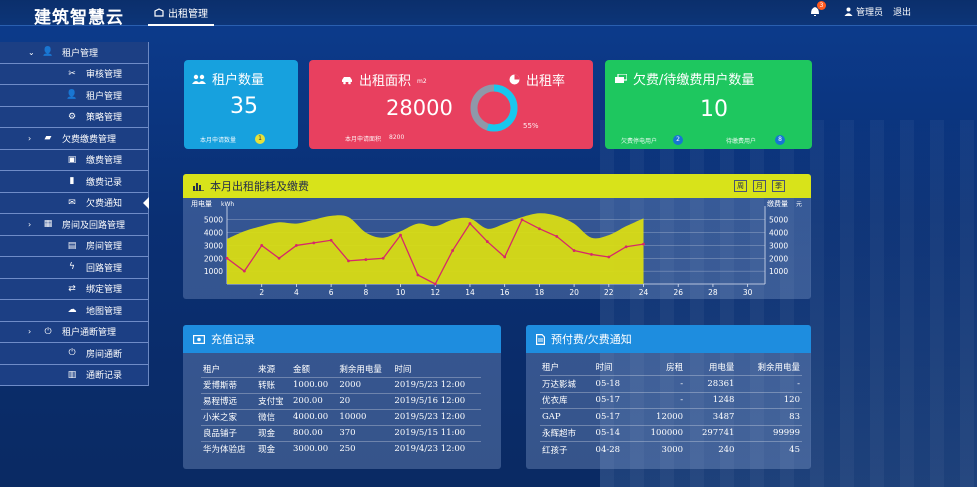 Image resolution: width=977 pixels, height=487 pixels. What do you see at coordinates (494, 108) in the screenshot?
I see `rent-rate-donut` at bounding box center [494, 108].